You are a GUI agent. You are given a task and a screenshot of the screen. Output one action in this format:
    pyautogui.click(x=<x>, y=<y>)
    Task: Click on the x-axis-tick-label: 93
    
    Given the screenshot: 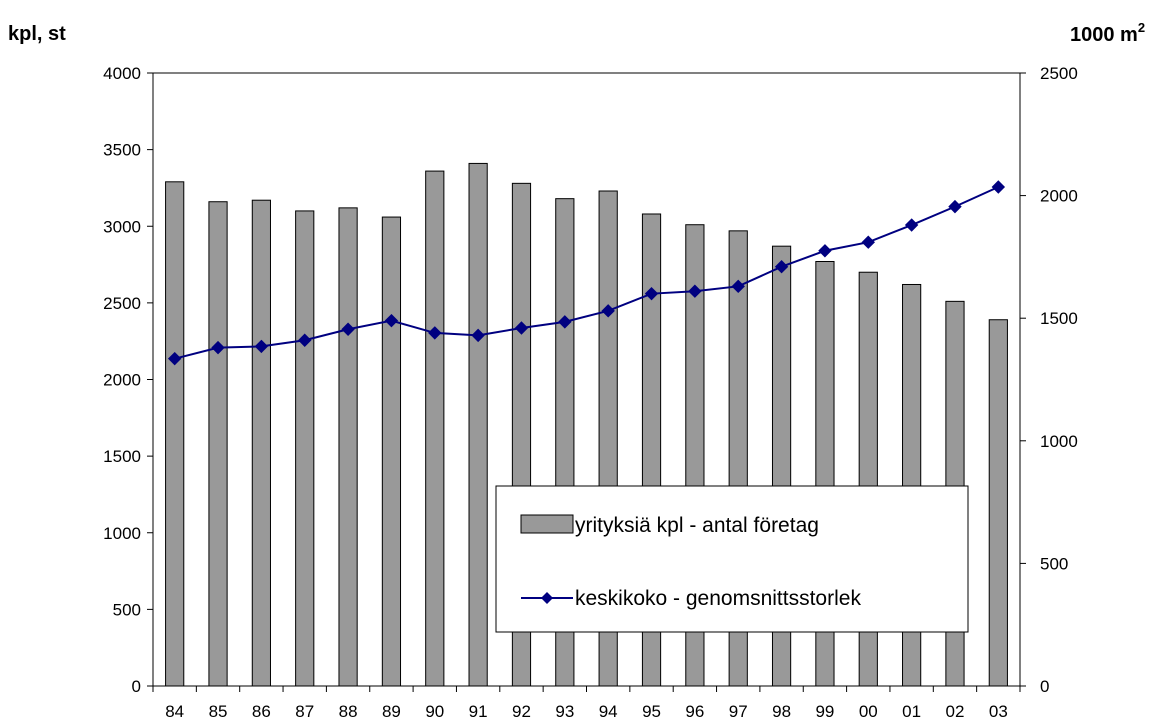 What is the action you would take?
    pyautogui.click(x=564, y=711)
    